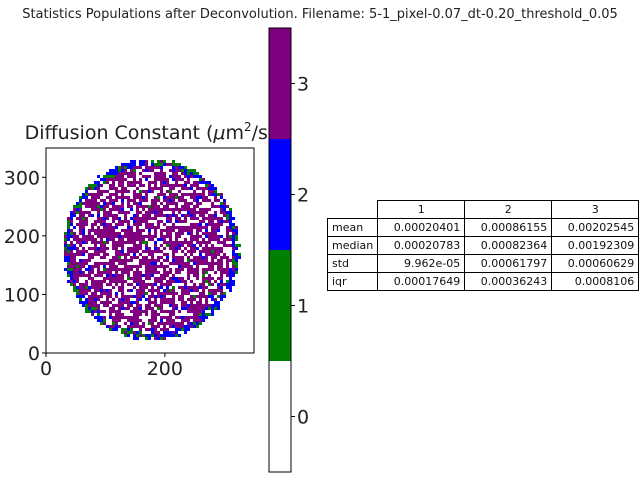  Describe the element at coordinates (483, 227) in the screenshot. I see `table-row: mean 0.00020401 0.00086155 0.00202545` at that location.